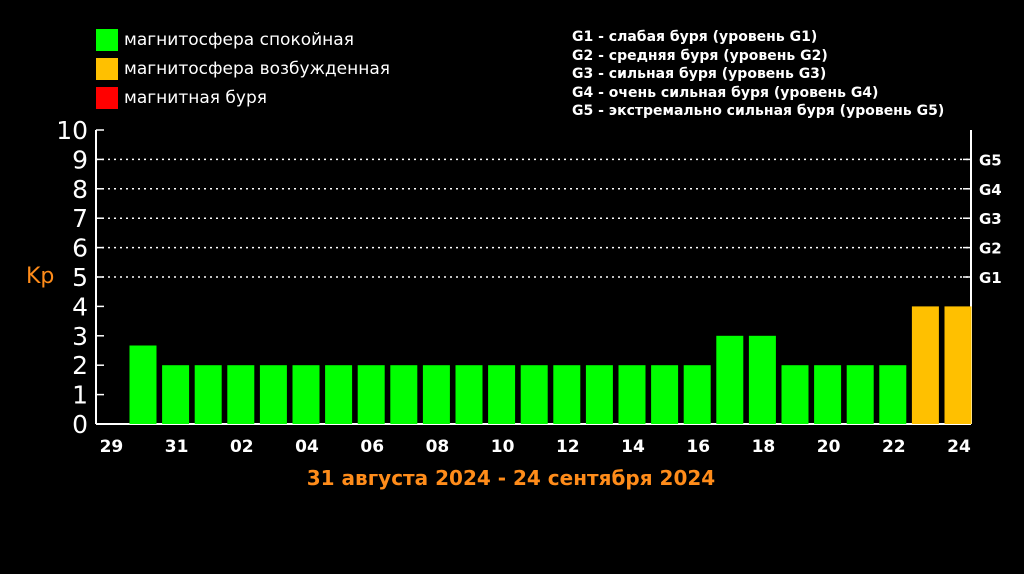 Image resolution: width=1024 pixels, height=574 pixels. What do you see at coordinates (40, 276) in the screenshot?
I see `y-axis-label: Kp` at bounding box center [40, 276].